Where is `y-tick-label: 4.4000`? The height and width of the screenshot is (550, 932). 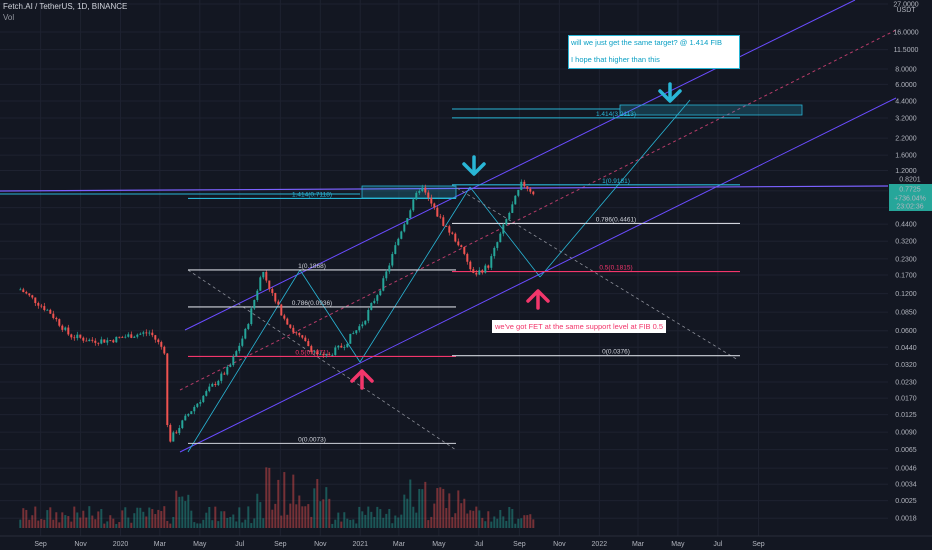 y-tick-label: 4.4000 is located at coordinates (906, 102).